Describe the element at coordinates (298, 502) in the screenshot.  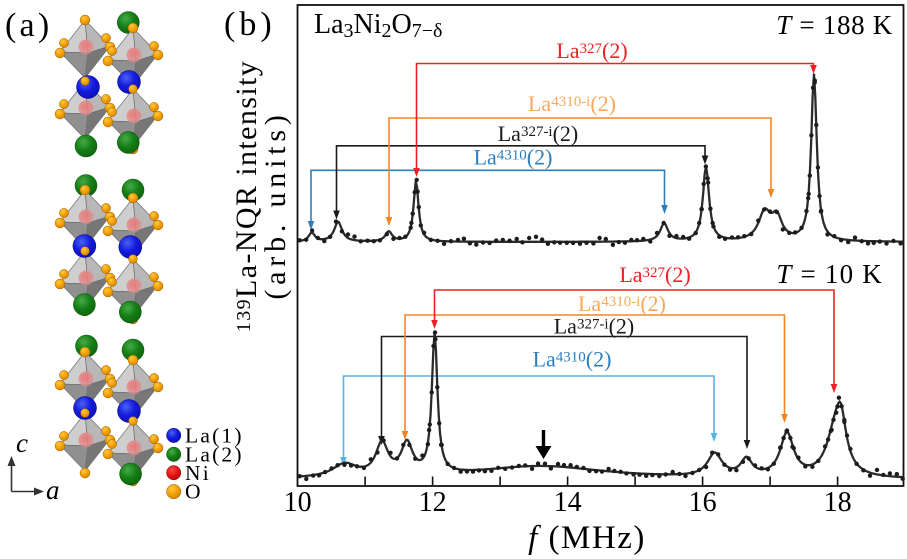
I see `svg-text: 10` at that location.